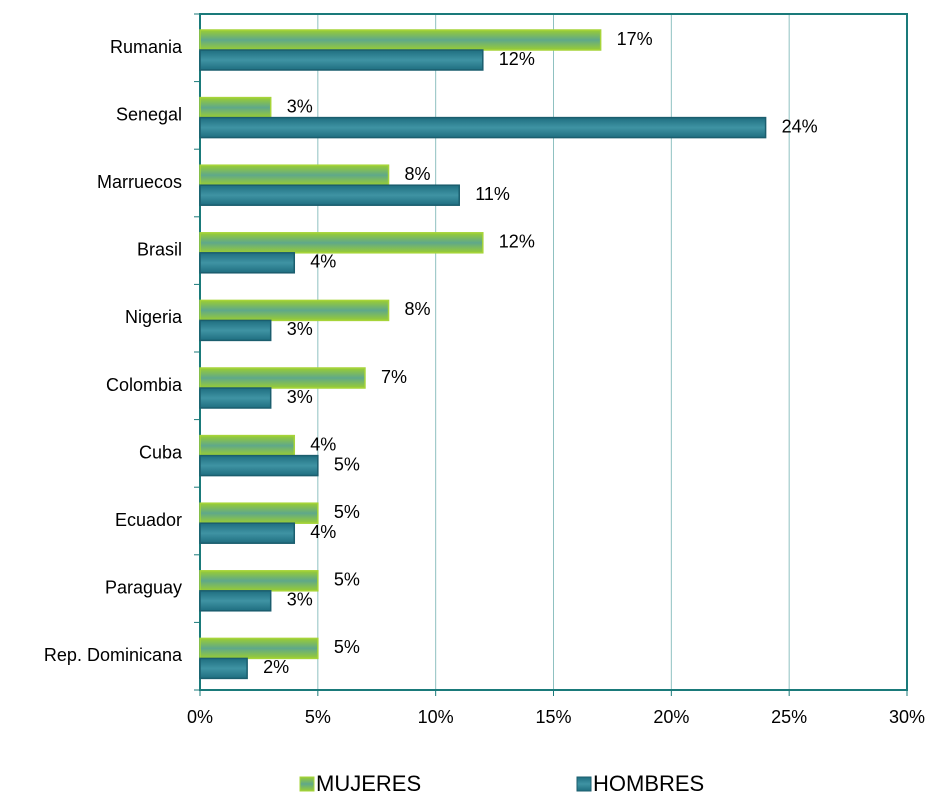 The height and width of the screenshot is (796, 929). Describe the element at coordinates (436, 717) in the screenshot. I see `x-tick-label: 10%` at that location.